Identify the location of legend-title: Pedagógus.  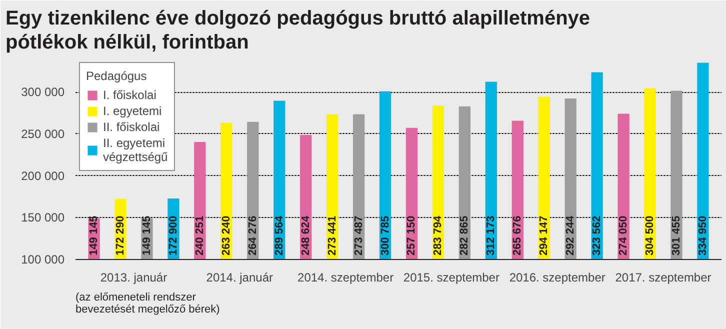
(117, 76).